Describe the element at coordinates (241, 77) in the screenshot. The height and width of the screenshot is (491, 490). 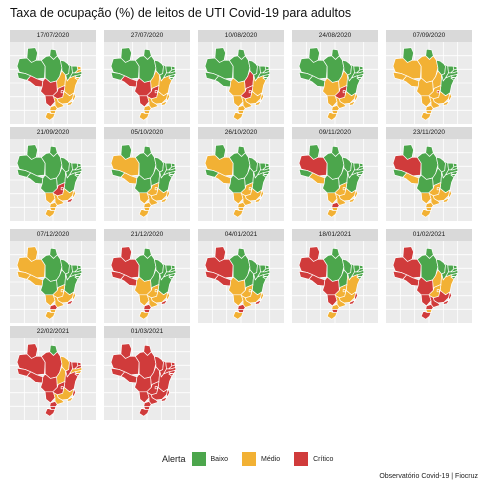
I see `map-facet: 10/08/2020` at that location.